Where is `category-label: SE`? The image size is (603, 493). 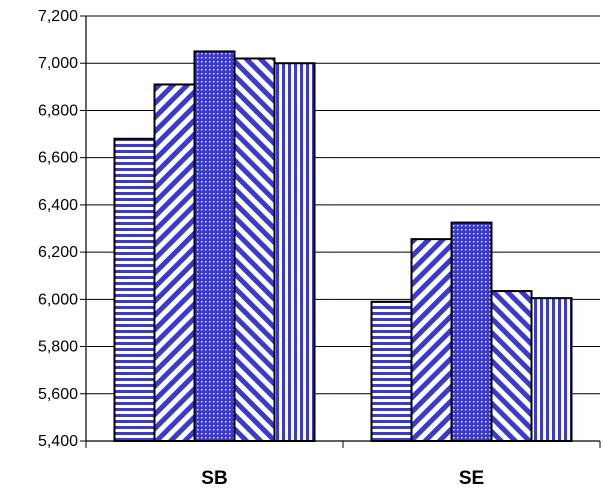
category-label: SE is located at coordinates (471, 478).